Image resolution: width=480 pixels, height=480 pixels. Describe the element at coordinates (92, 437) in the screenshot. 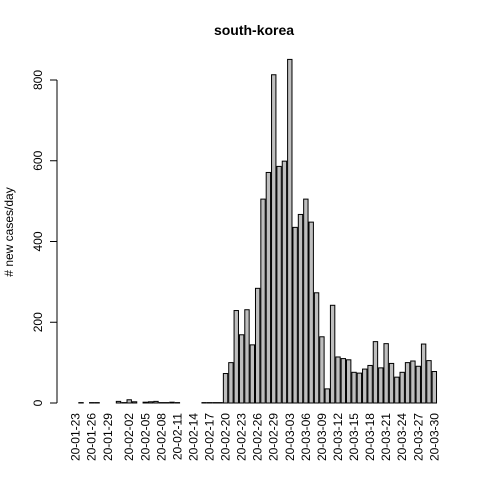

I see `x-tick-label: 20-01-26` at that location.